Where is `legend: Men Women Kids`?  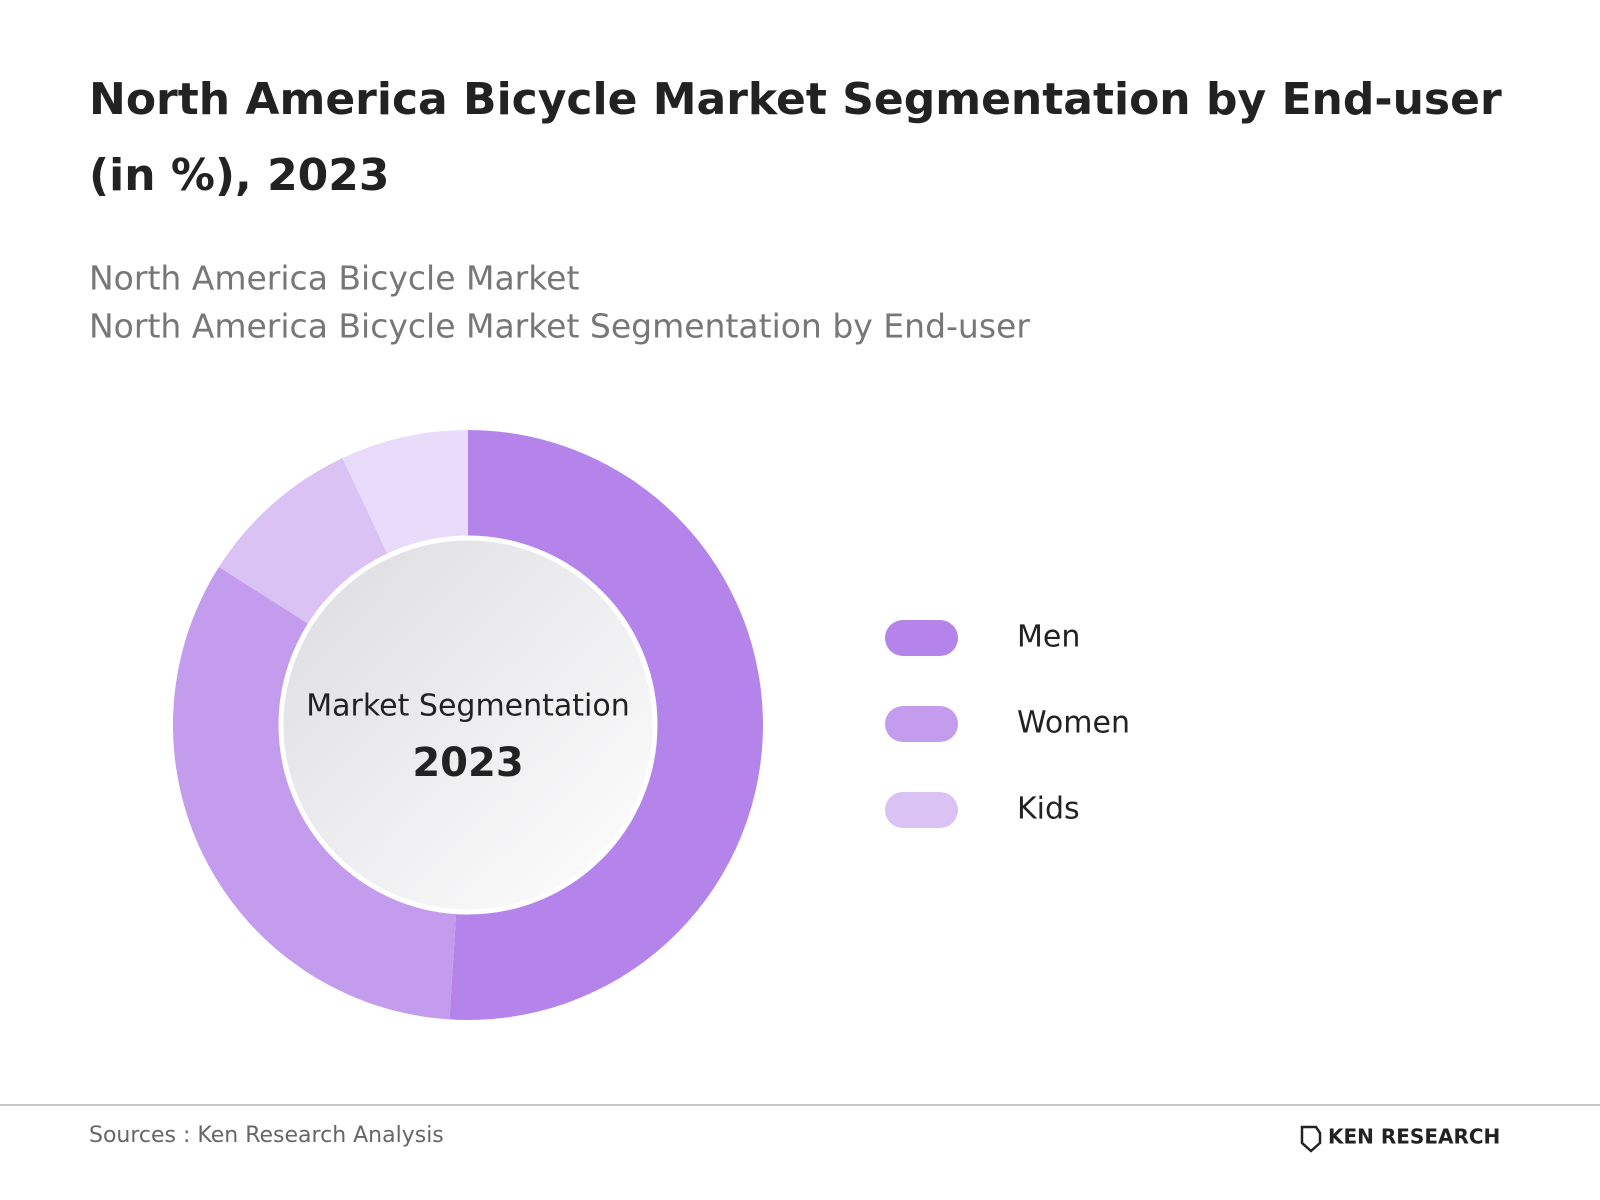
legend: Men Women Kids is located at coordinates (1007, 724).